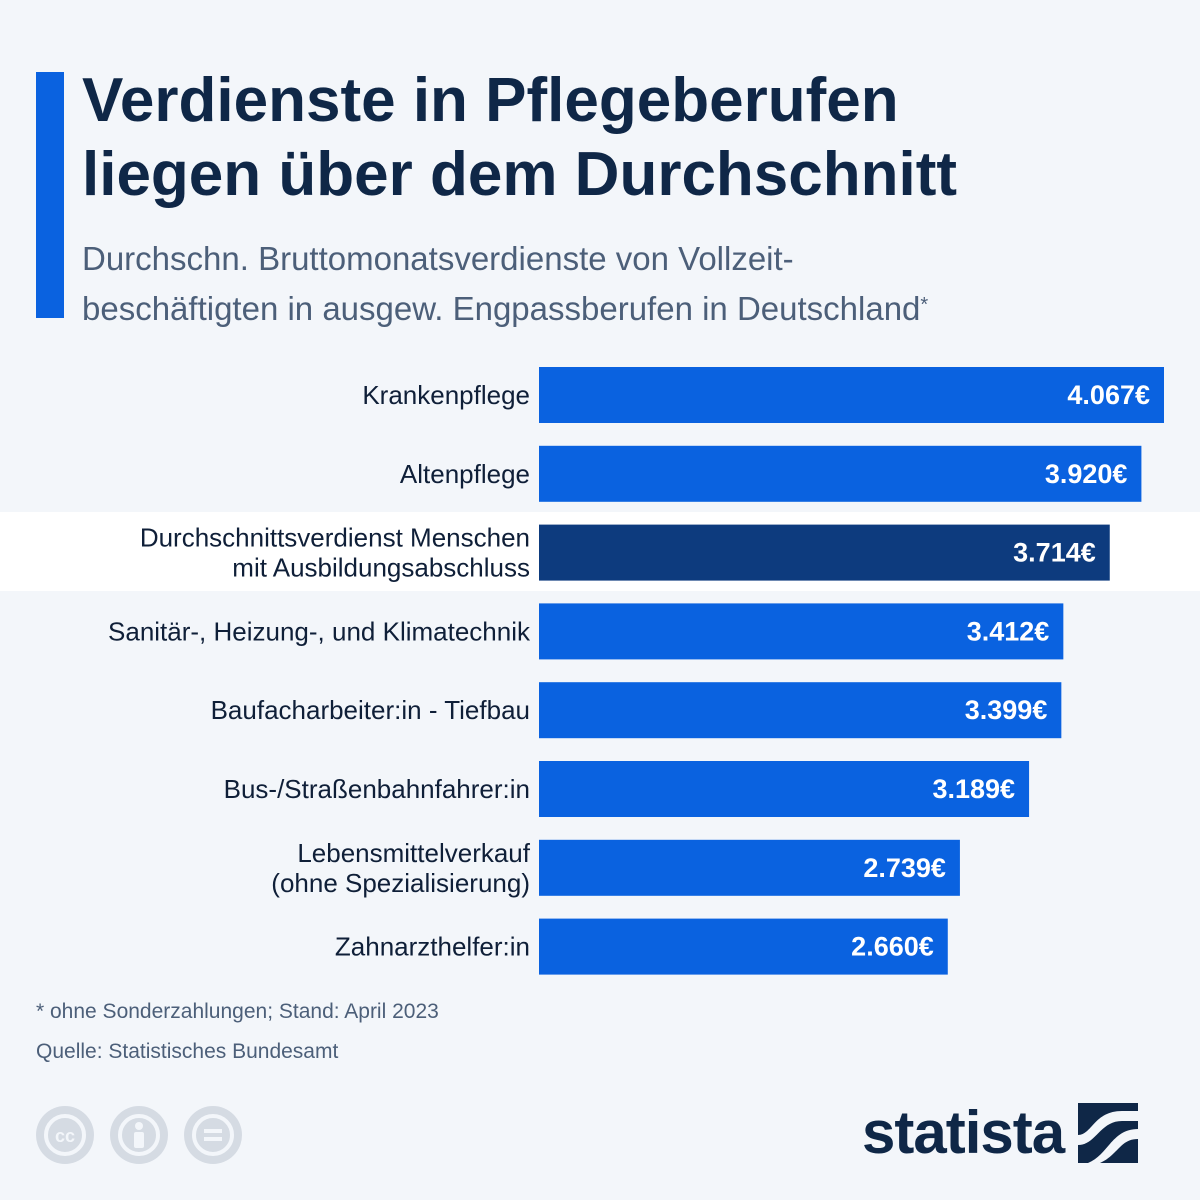 The image size is (1200, 1200). I want to click on category-label-line: Baufacharbeiter:in - Tiefbau, so click(370, 710).